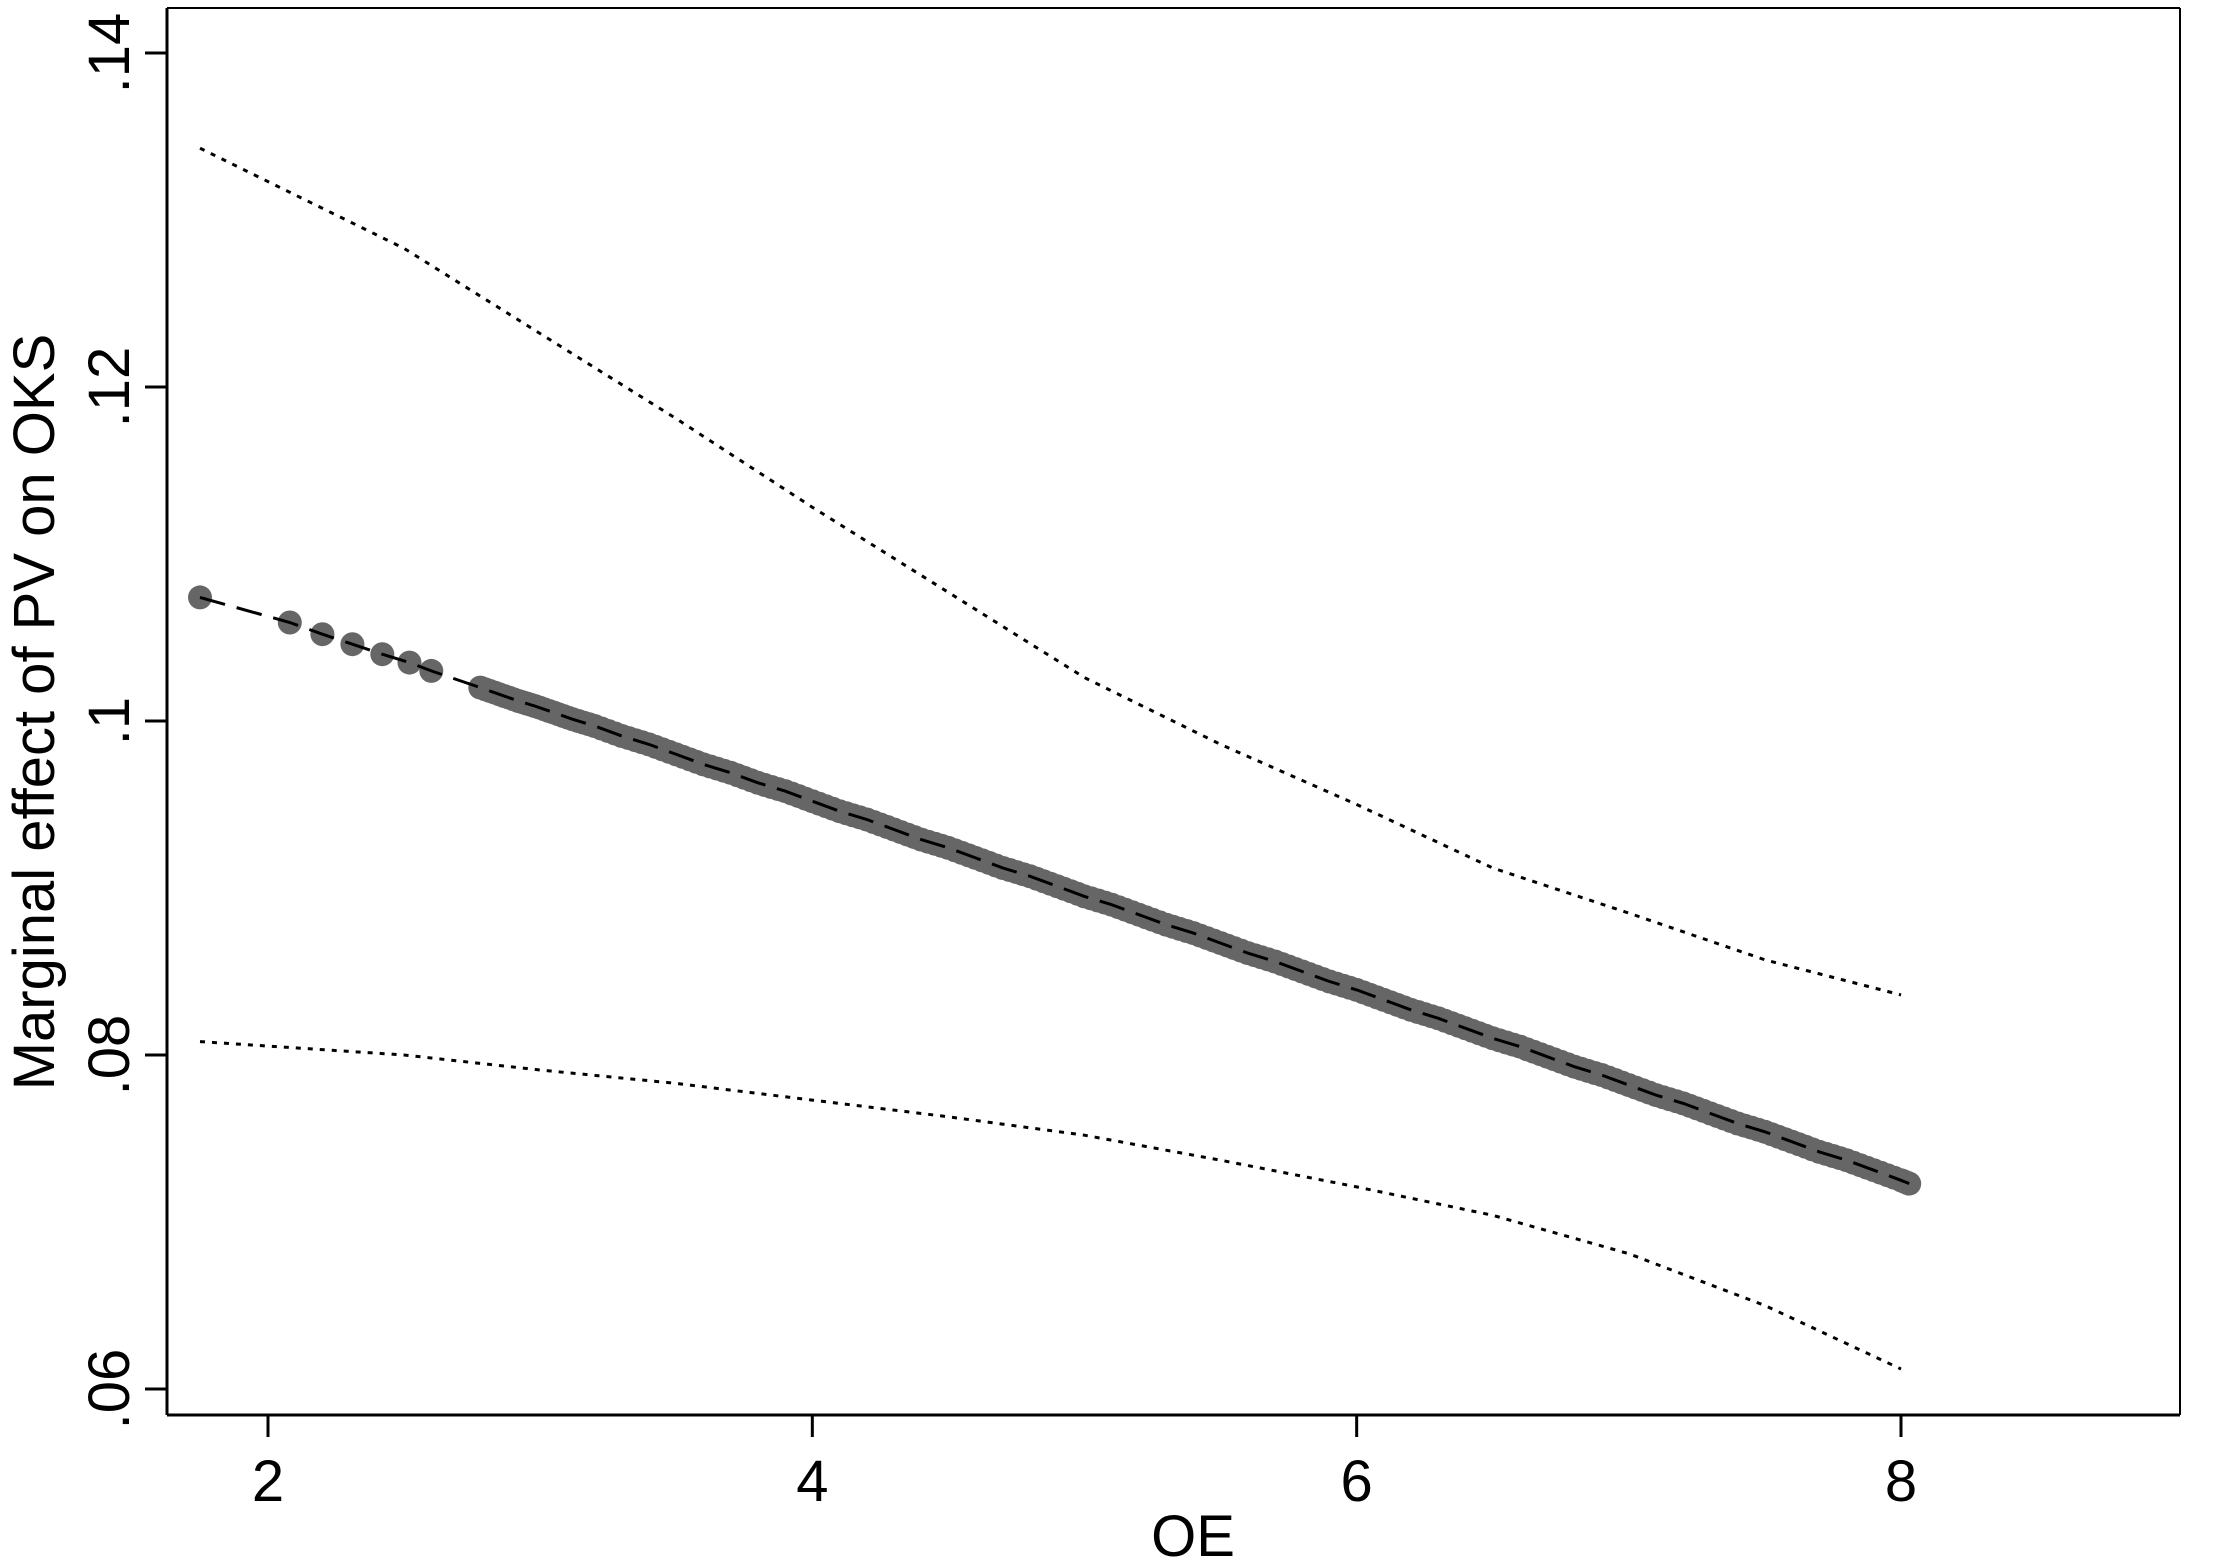  I want to click on y-tick-label: .08, so click(109, 1055).